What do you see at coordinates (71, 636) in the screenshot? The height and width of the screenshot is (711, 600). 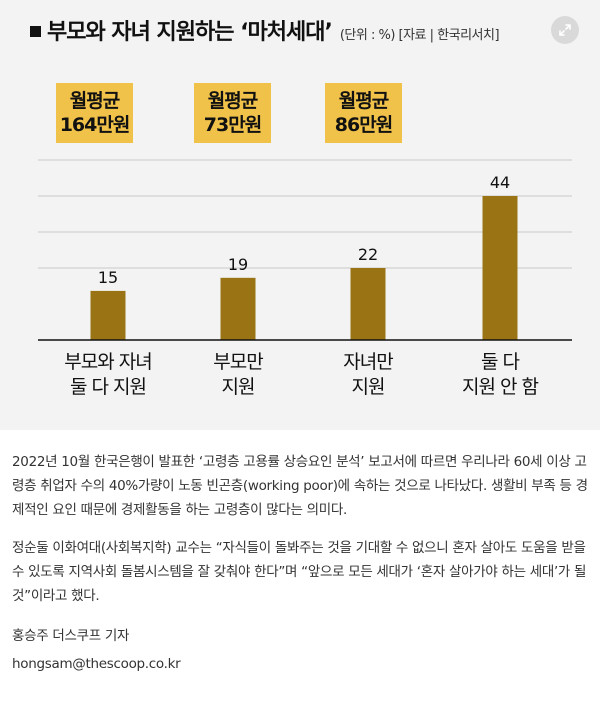 I see `author-name: 홍승주 더스쿠프 기자` at bounding box center [71, 636].